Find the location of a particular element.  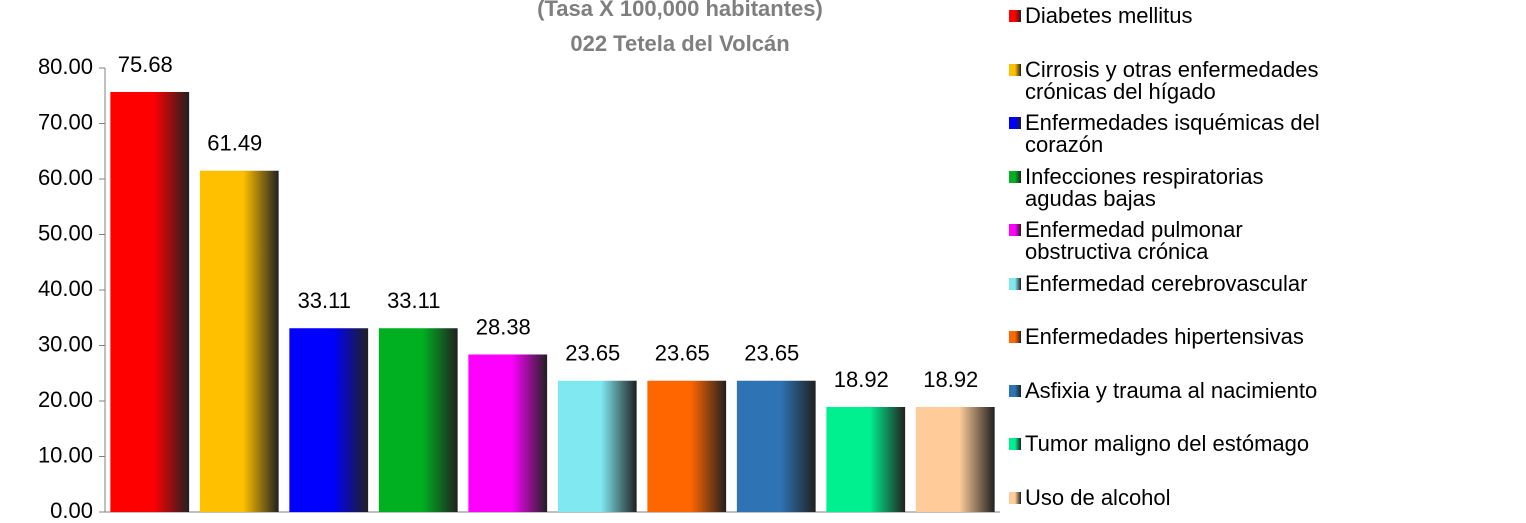

y-tick-label: 10.00 is located at coordinates (65, 454).